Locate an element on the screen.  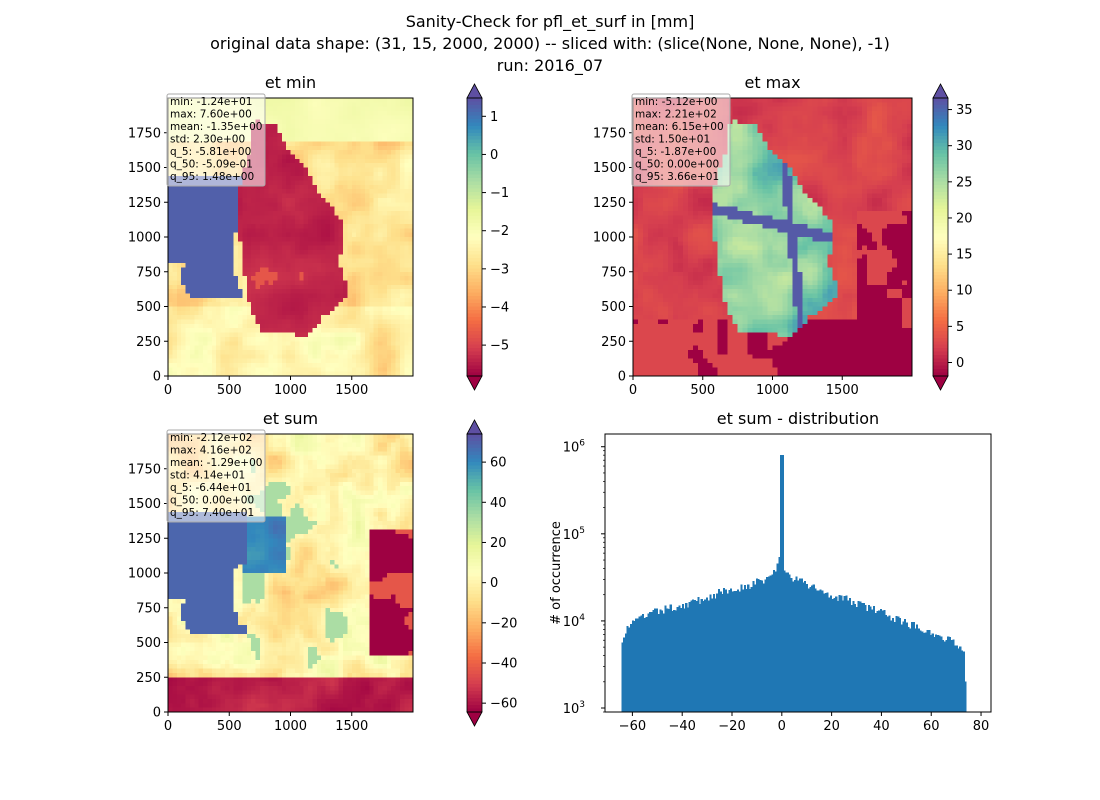
hist-x-tick-label: 40 is located at coordinates (881, 726).